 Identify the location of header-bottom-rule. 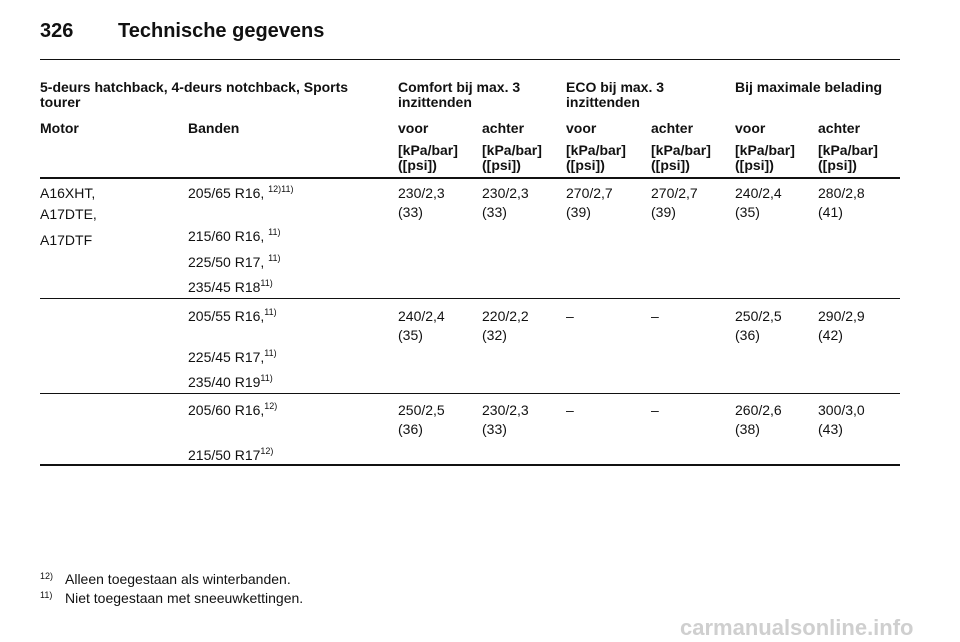
(470, 178).